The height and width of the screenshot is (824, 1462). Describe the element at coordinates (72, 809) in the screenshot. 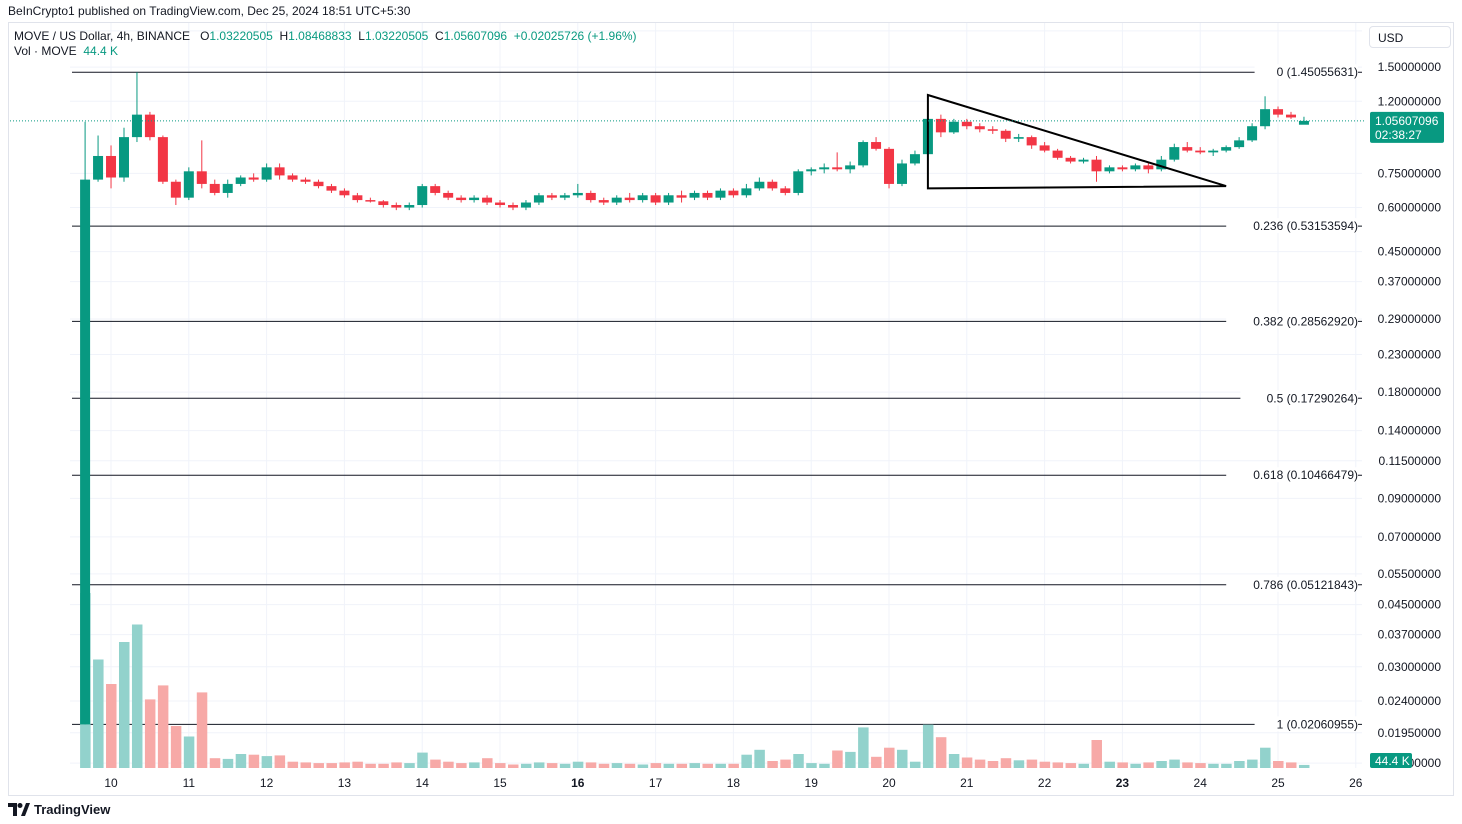

I see `brand-name: TradingView` at that location.